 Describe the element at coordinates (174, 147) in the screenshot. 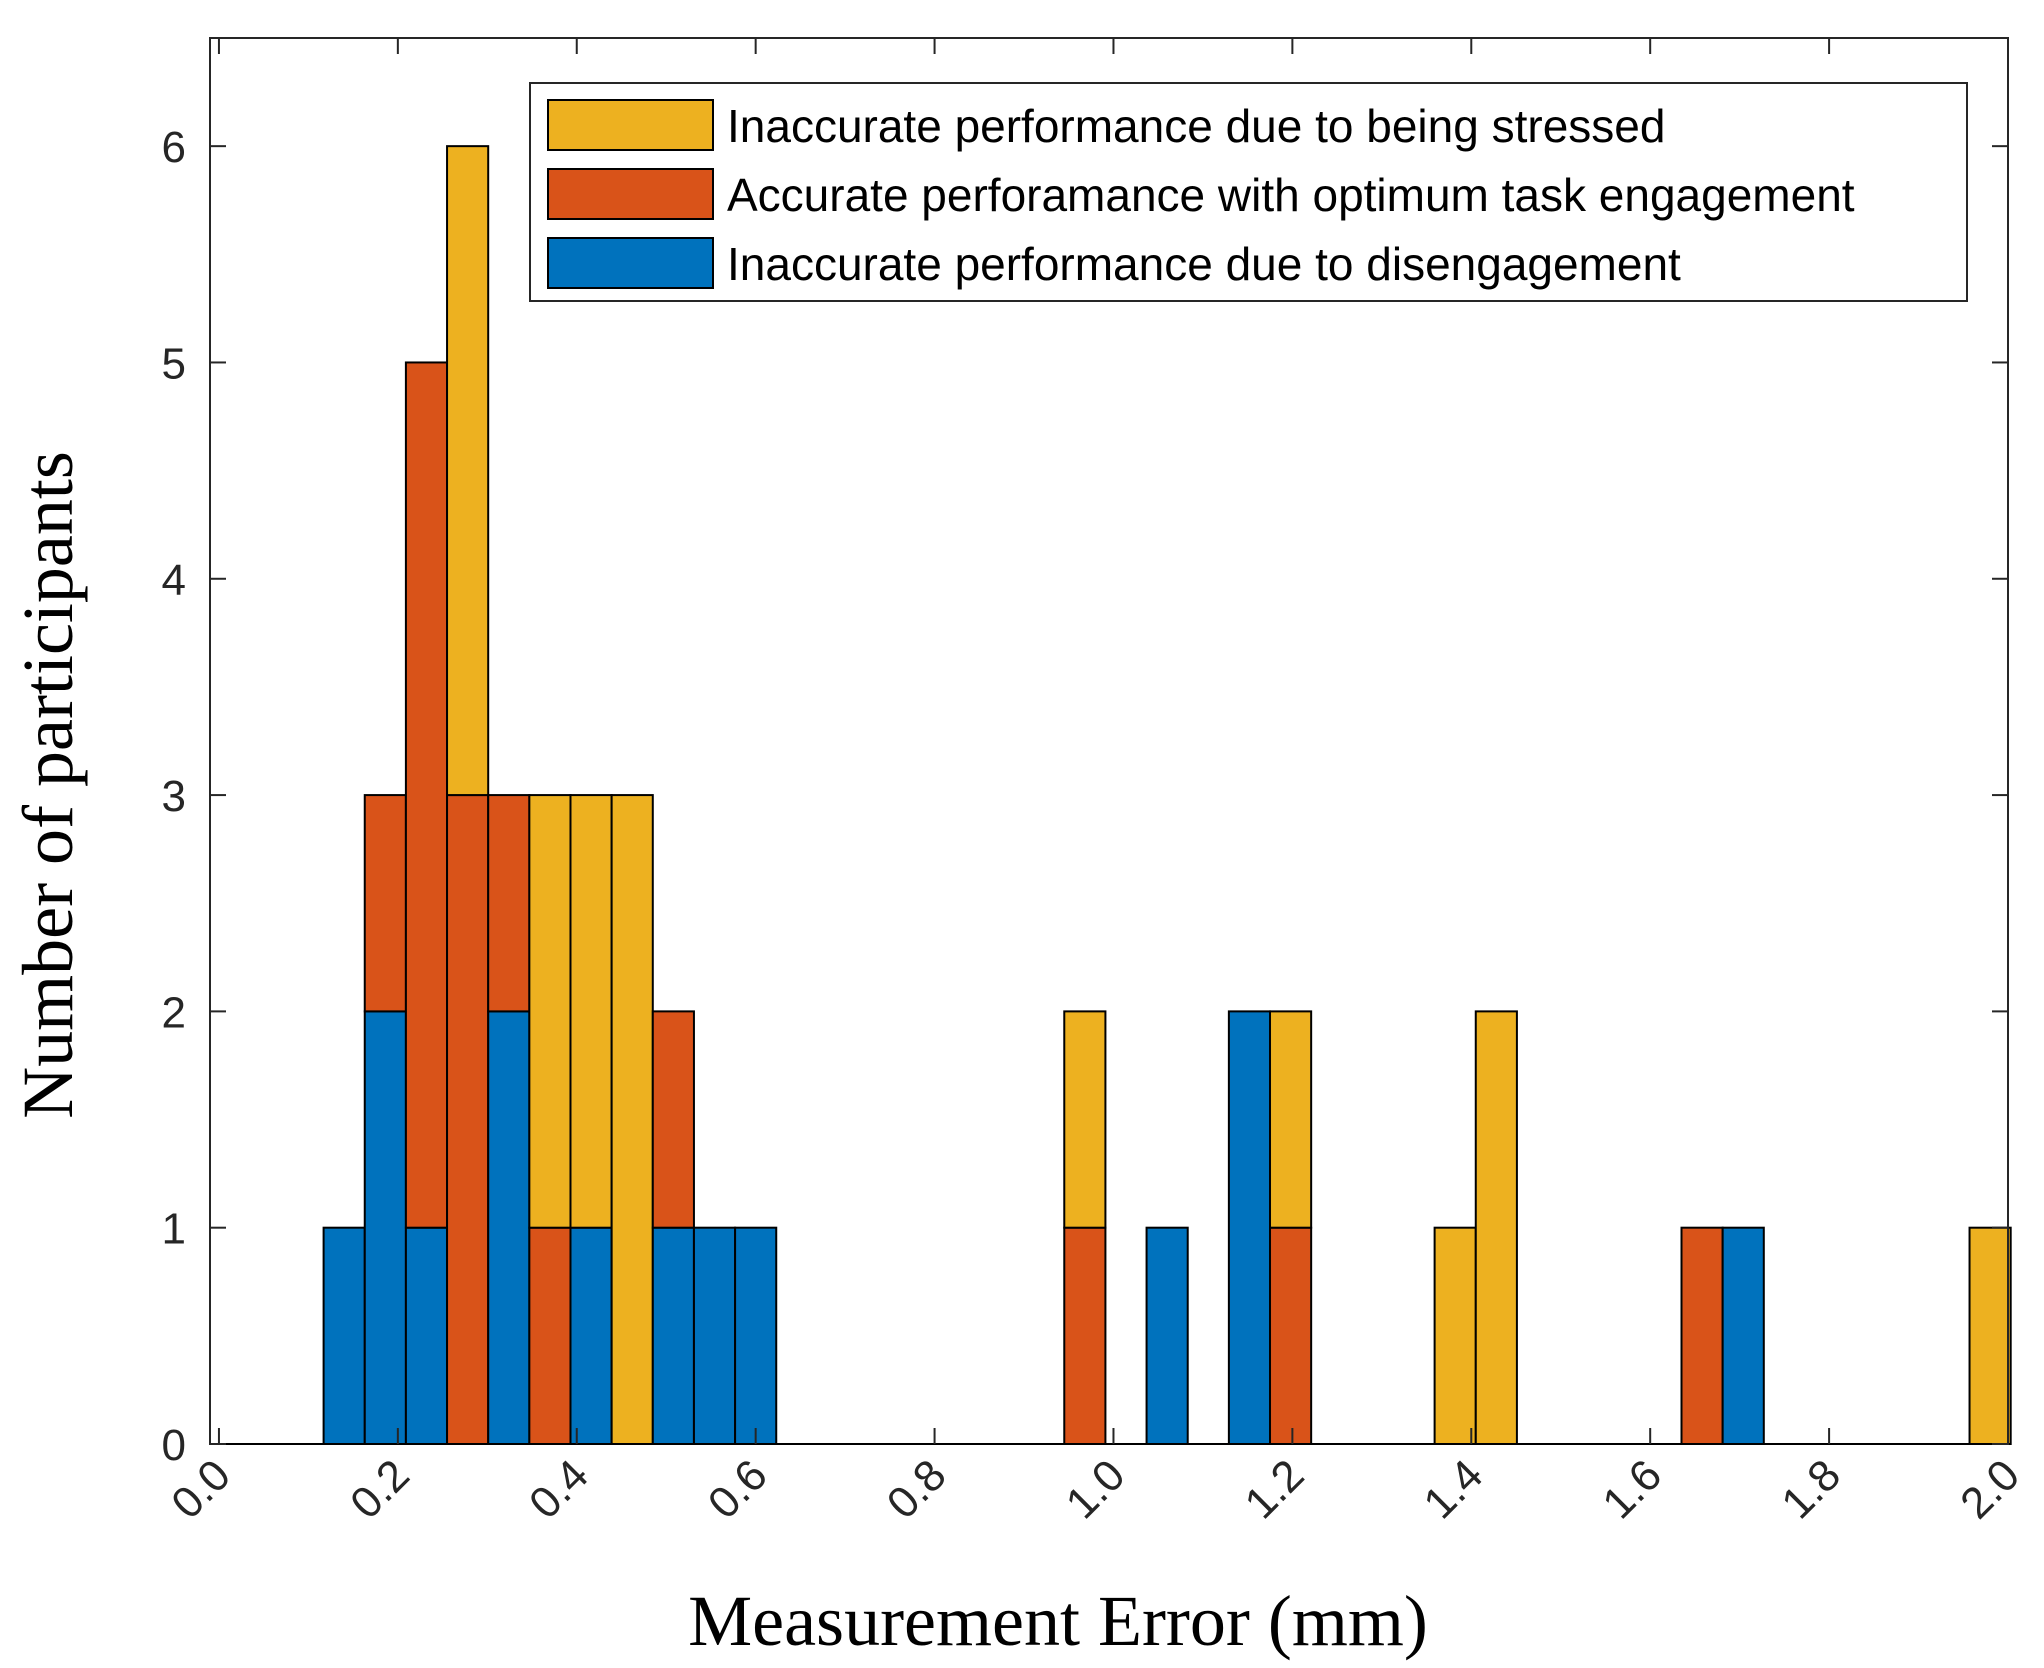

I see `y-tick-label: 6` at that location.